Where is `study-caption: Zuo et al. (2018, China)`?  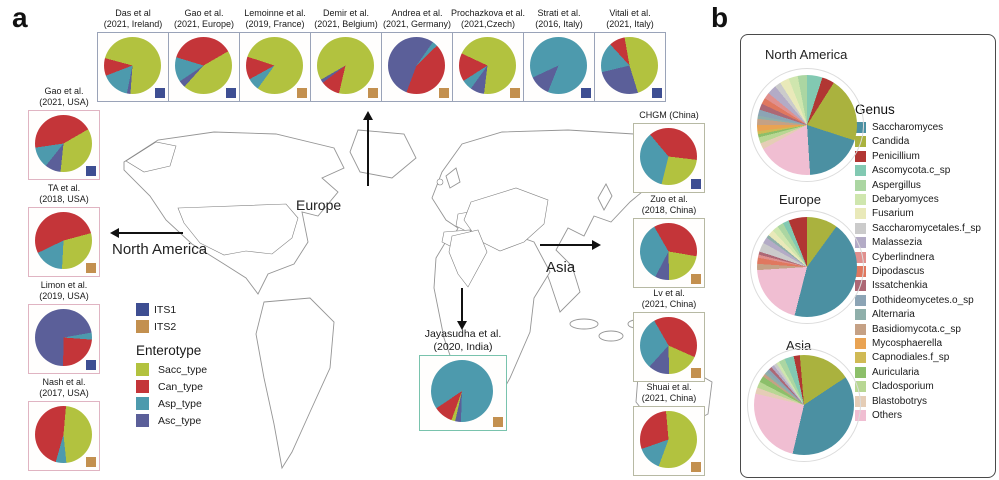
study-caption: Zuo et al. (2018, China) is located at coordinates (669, 205).